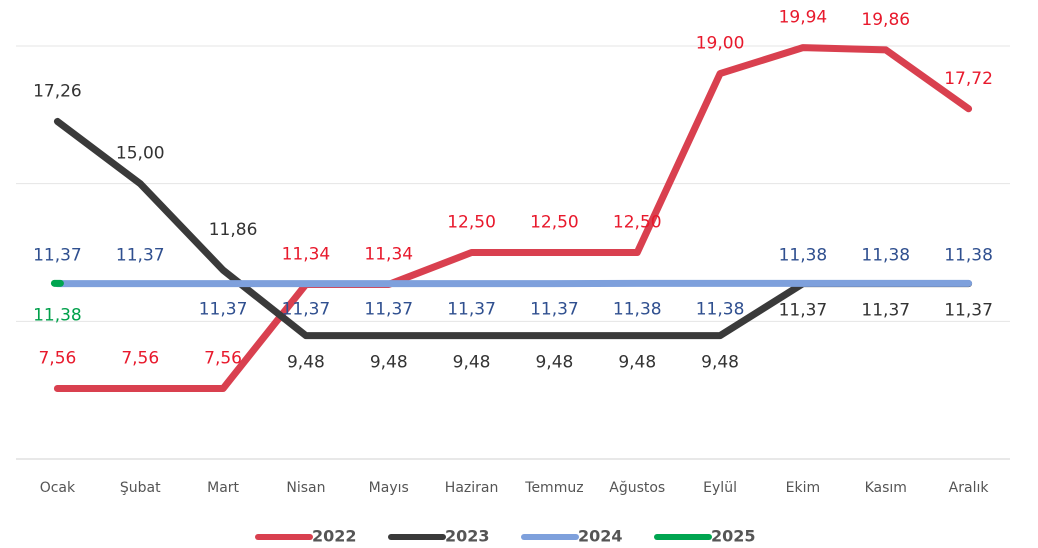  What do you see at coordinates (553, 488) in the screenshot?
I see `x-tick-label: Temmuz` at bounding box center [553, 488].